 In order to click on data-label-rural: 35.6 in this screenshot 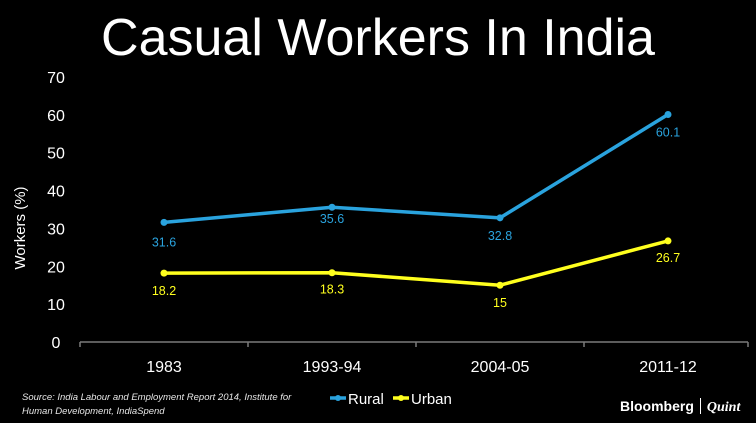, I will do `click(332, 219)`.